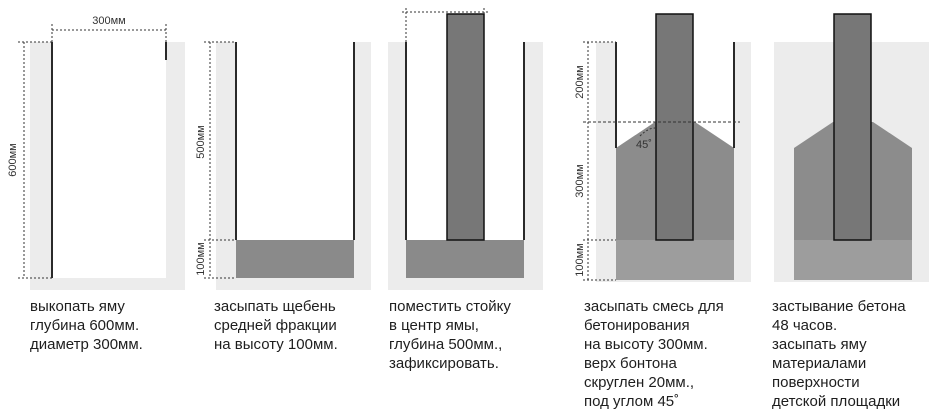 This screenshot has width=939, height=417. I want to click on caption-line: выкопать яму, so click(77, 306).